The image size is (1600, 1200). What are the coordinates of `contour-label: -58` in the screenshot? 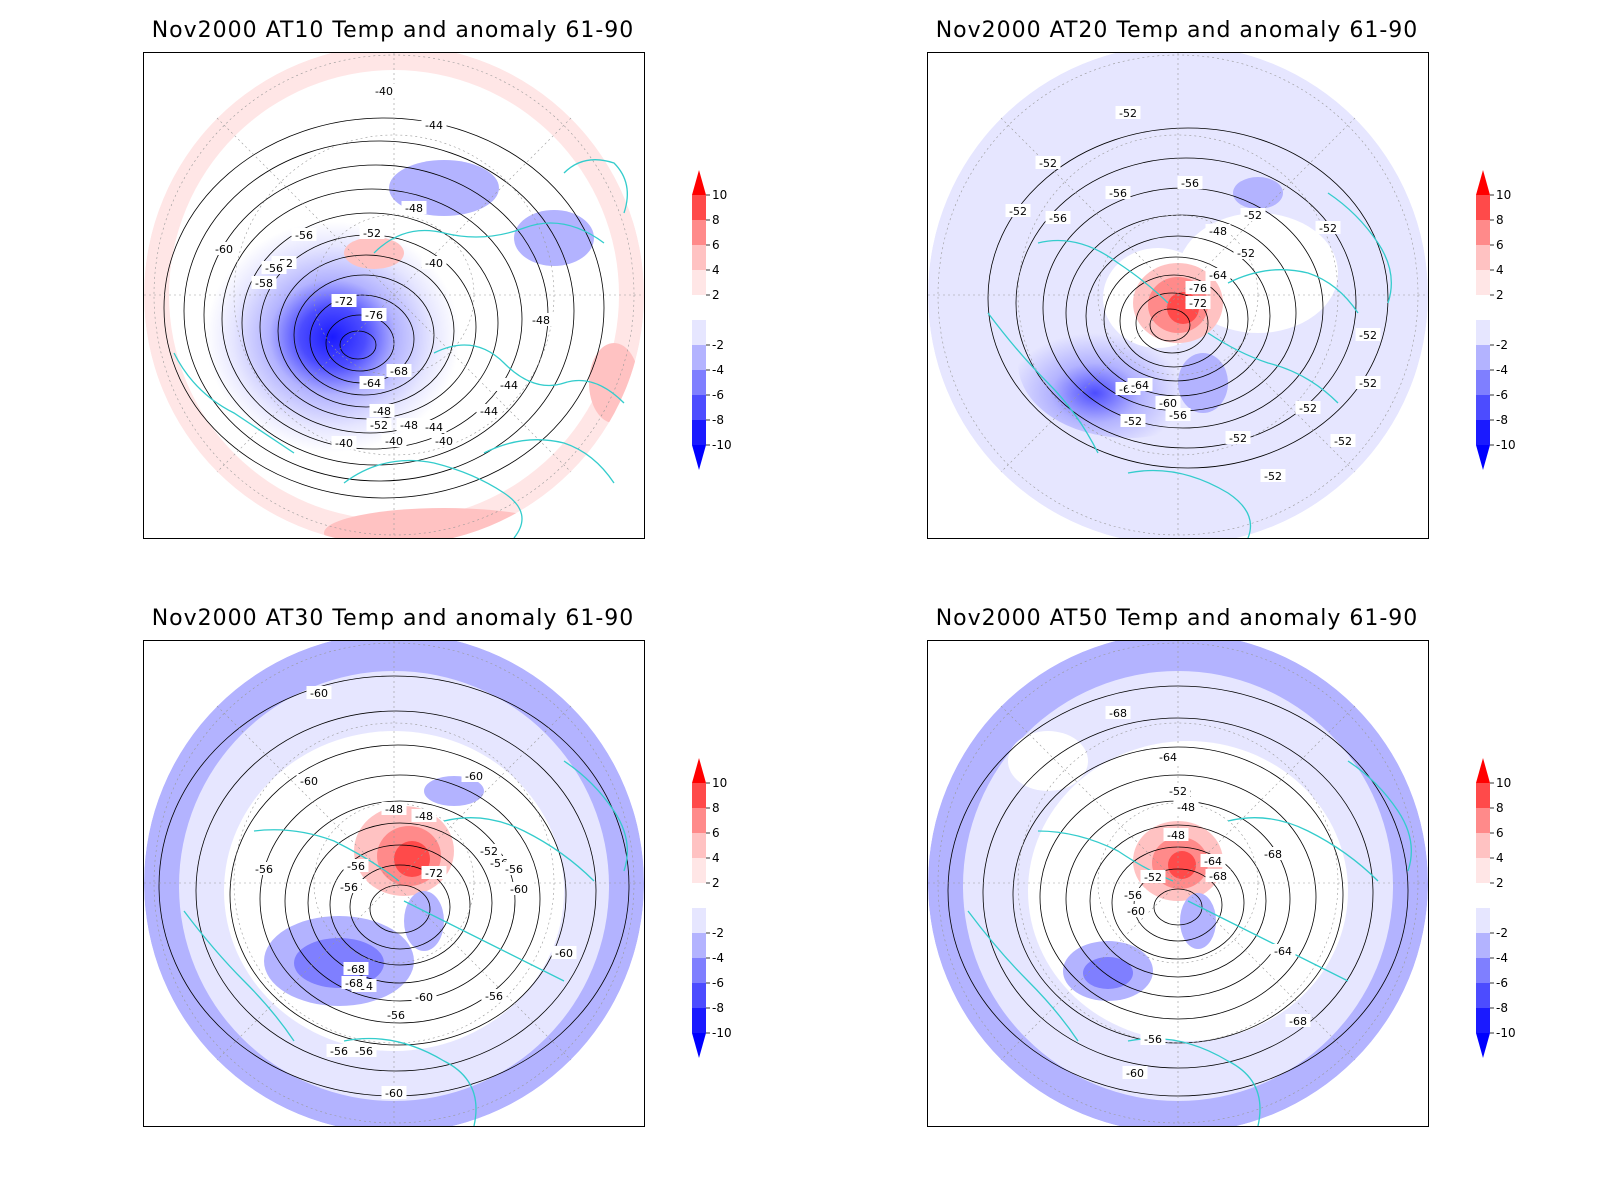 It's located at (264, 283).